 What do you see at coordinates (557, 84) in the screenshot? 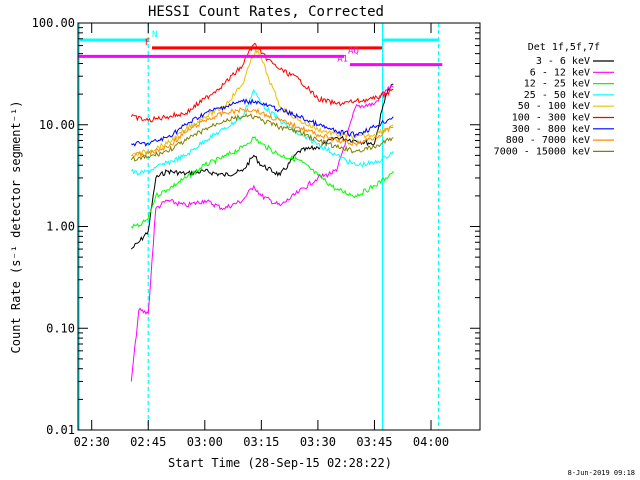
I see `legend-label: 12 - 25 keV` at bounding box center [557, 84].